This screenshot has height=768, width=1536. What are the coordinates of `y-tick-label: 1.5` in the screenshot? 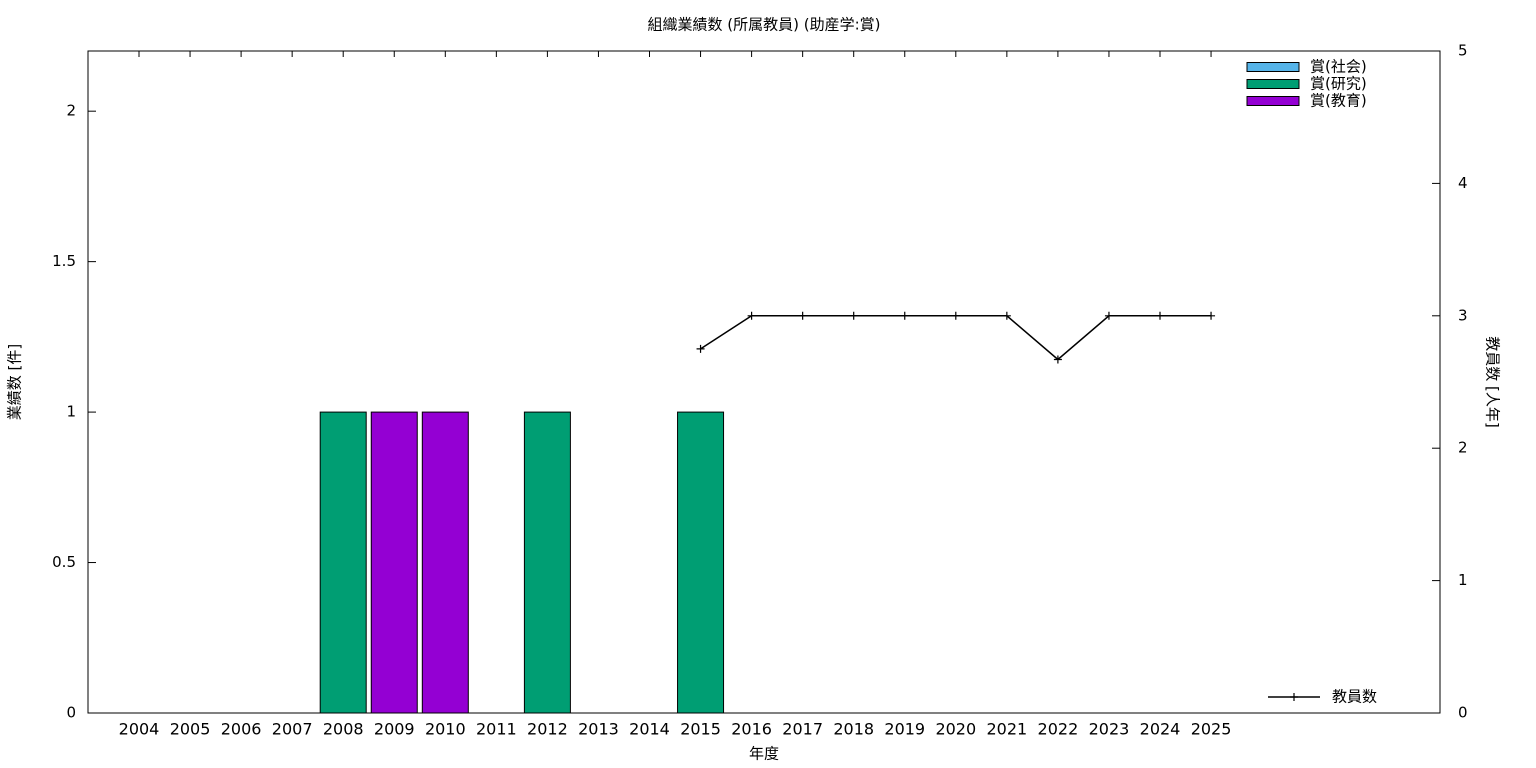 It's located at (64, 261).